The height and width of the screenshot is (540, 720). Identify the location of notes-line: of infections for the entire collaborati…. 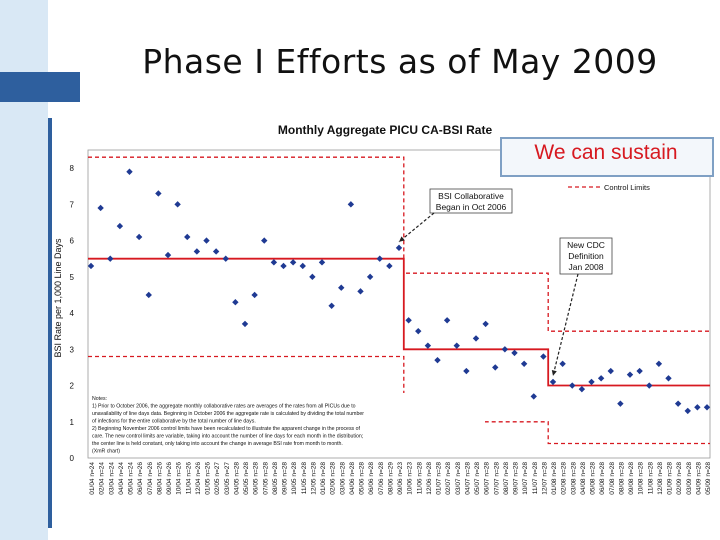
(174, 422).